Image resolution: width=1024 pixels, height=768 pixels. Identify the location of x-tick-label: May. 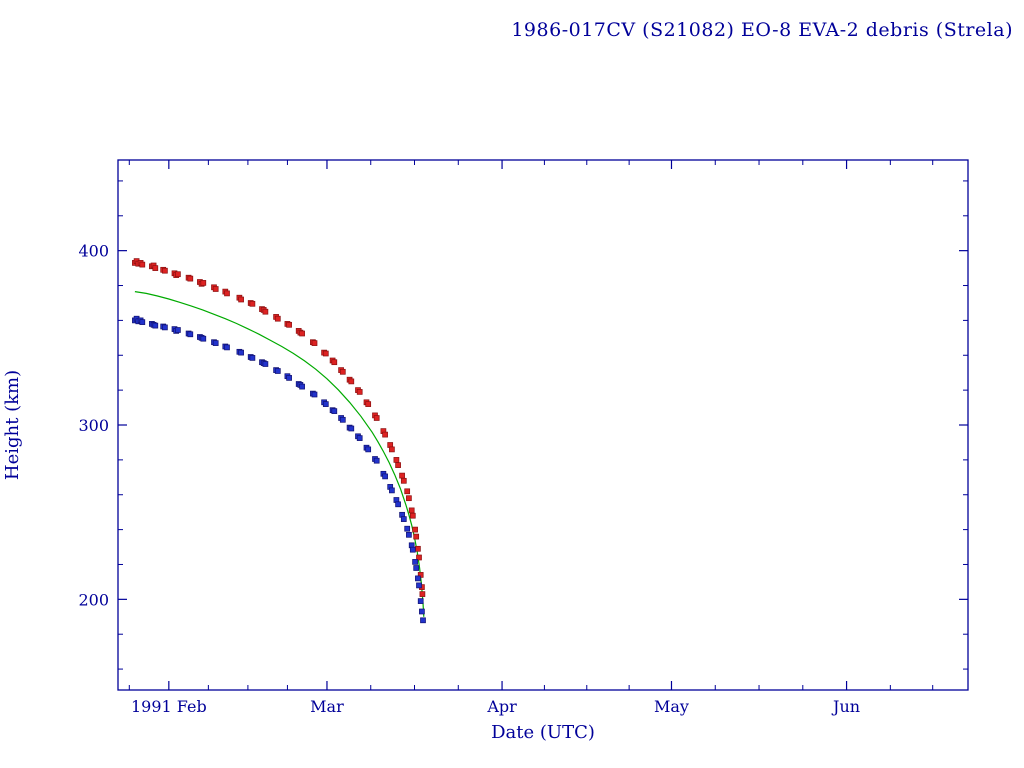
(671, 706).